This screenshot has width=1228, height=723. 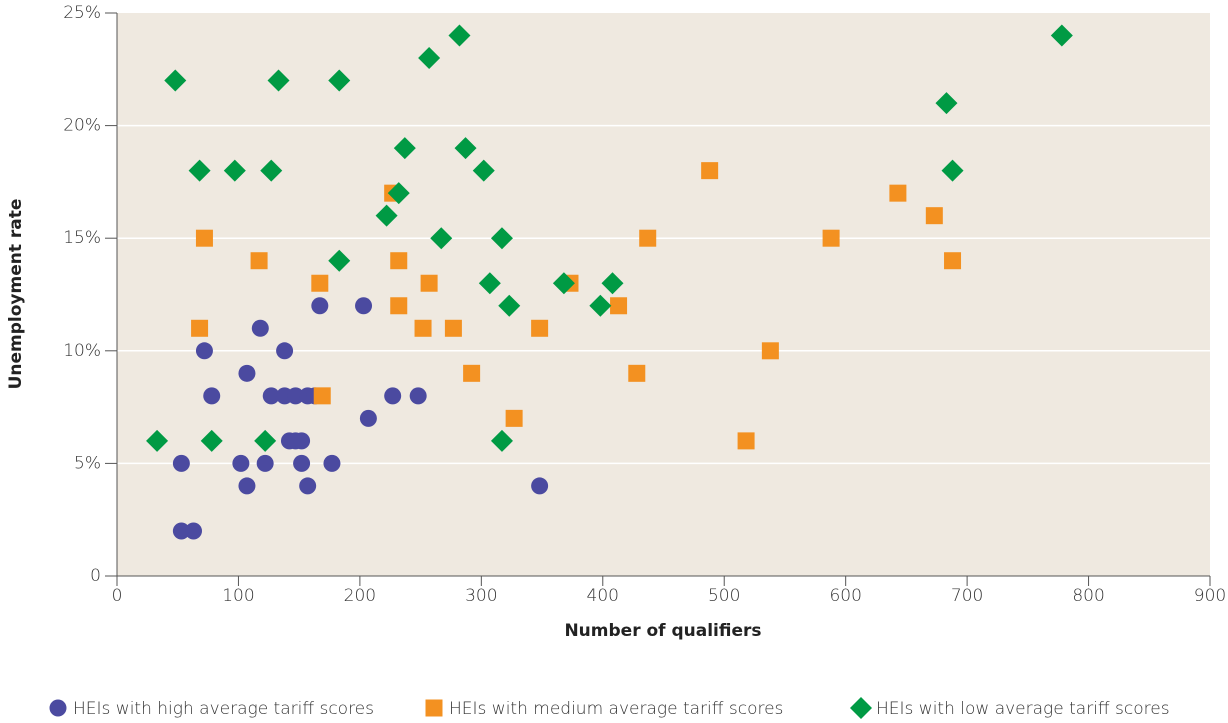 I want to click on legend-label: HEIs with high average tariff scores, so click(x=223, y=709).